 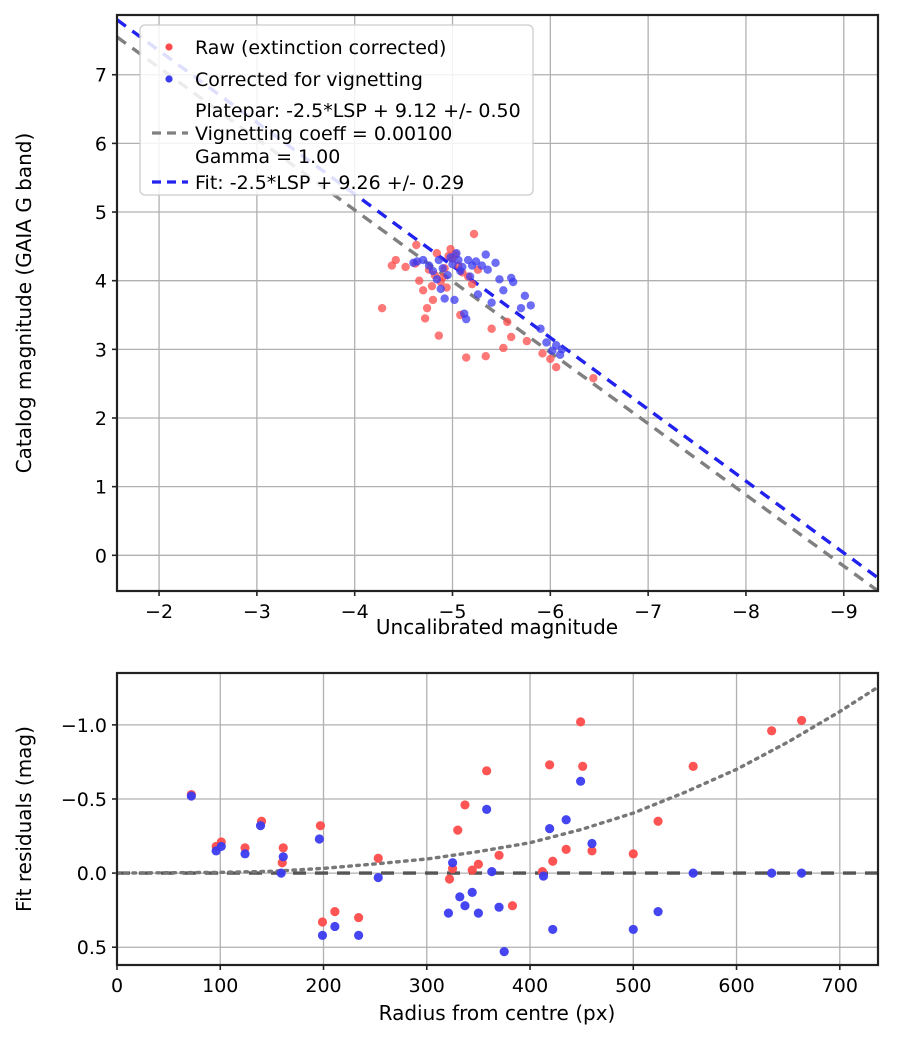 I want to click on y-tick-label: 4, so click(x=101, y=282).